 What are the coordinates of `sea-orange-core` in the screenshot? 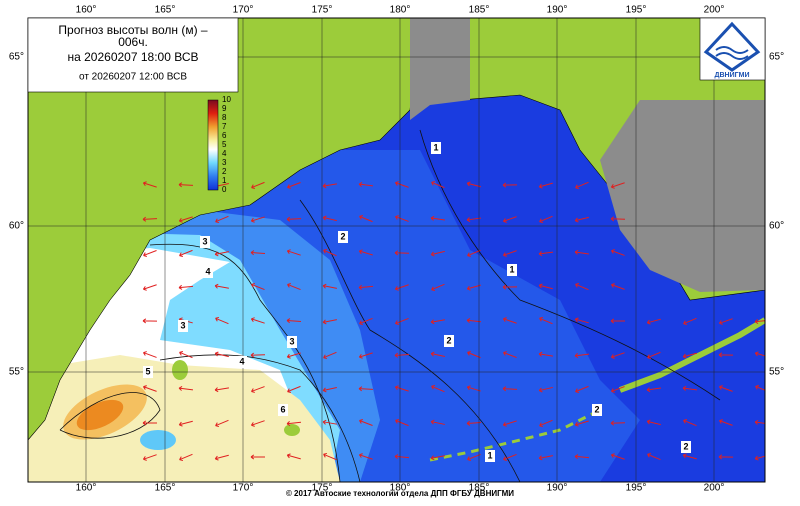 It's located at (100, 415).